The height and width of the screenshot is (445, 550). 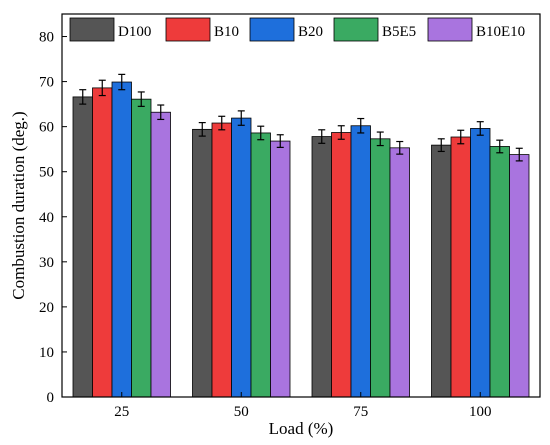 I want to click on legend-label: B10E10, so click(x=500, y=32).